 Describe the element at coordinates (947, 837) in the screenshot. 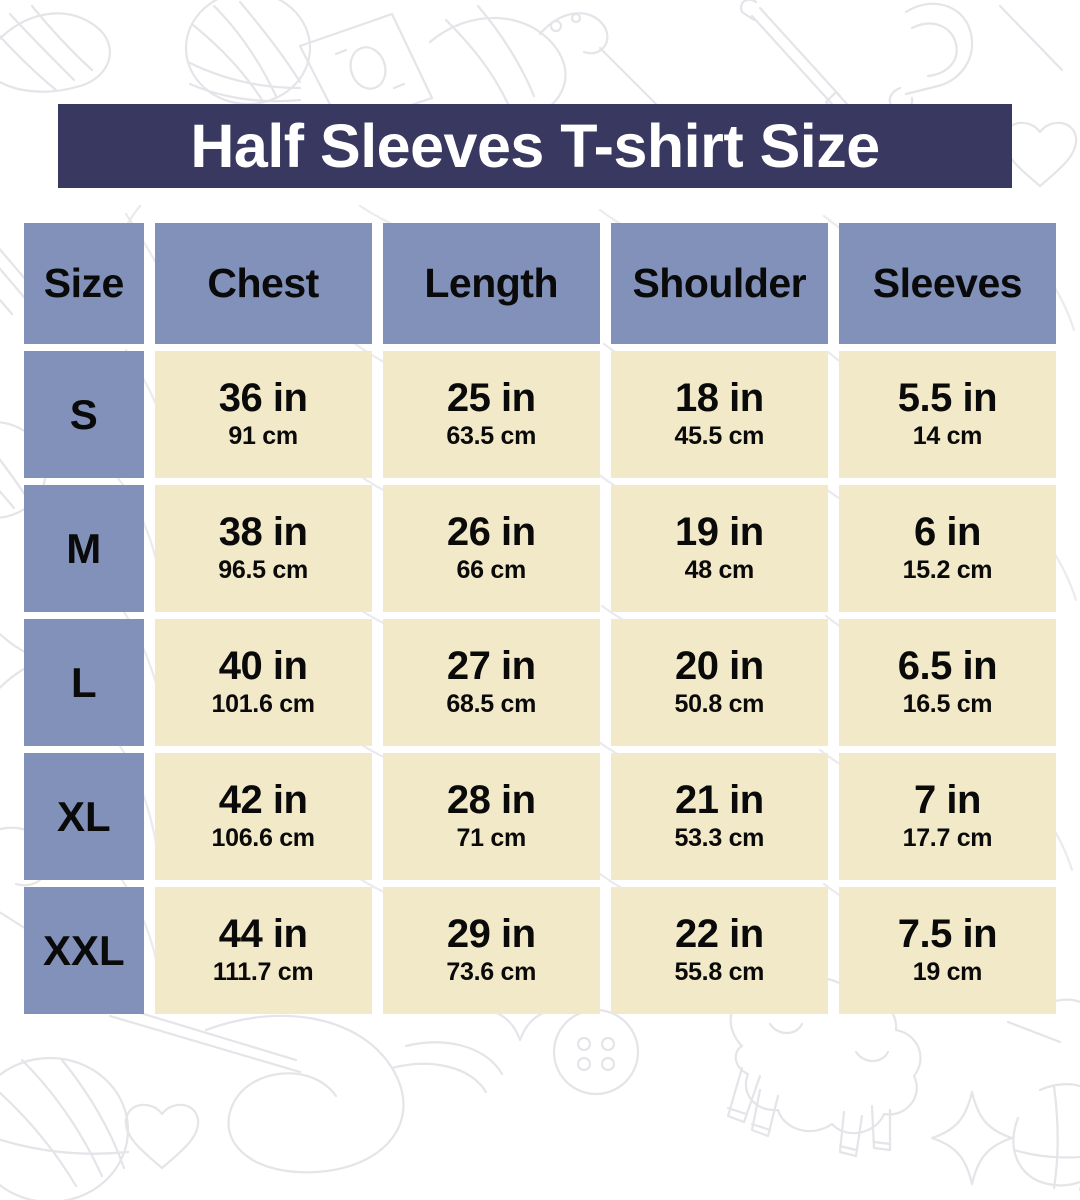

I see `value-cm: 17.7 cm` at that location.